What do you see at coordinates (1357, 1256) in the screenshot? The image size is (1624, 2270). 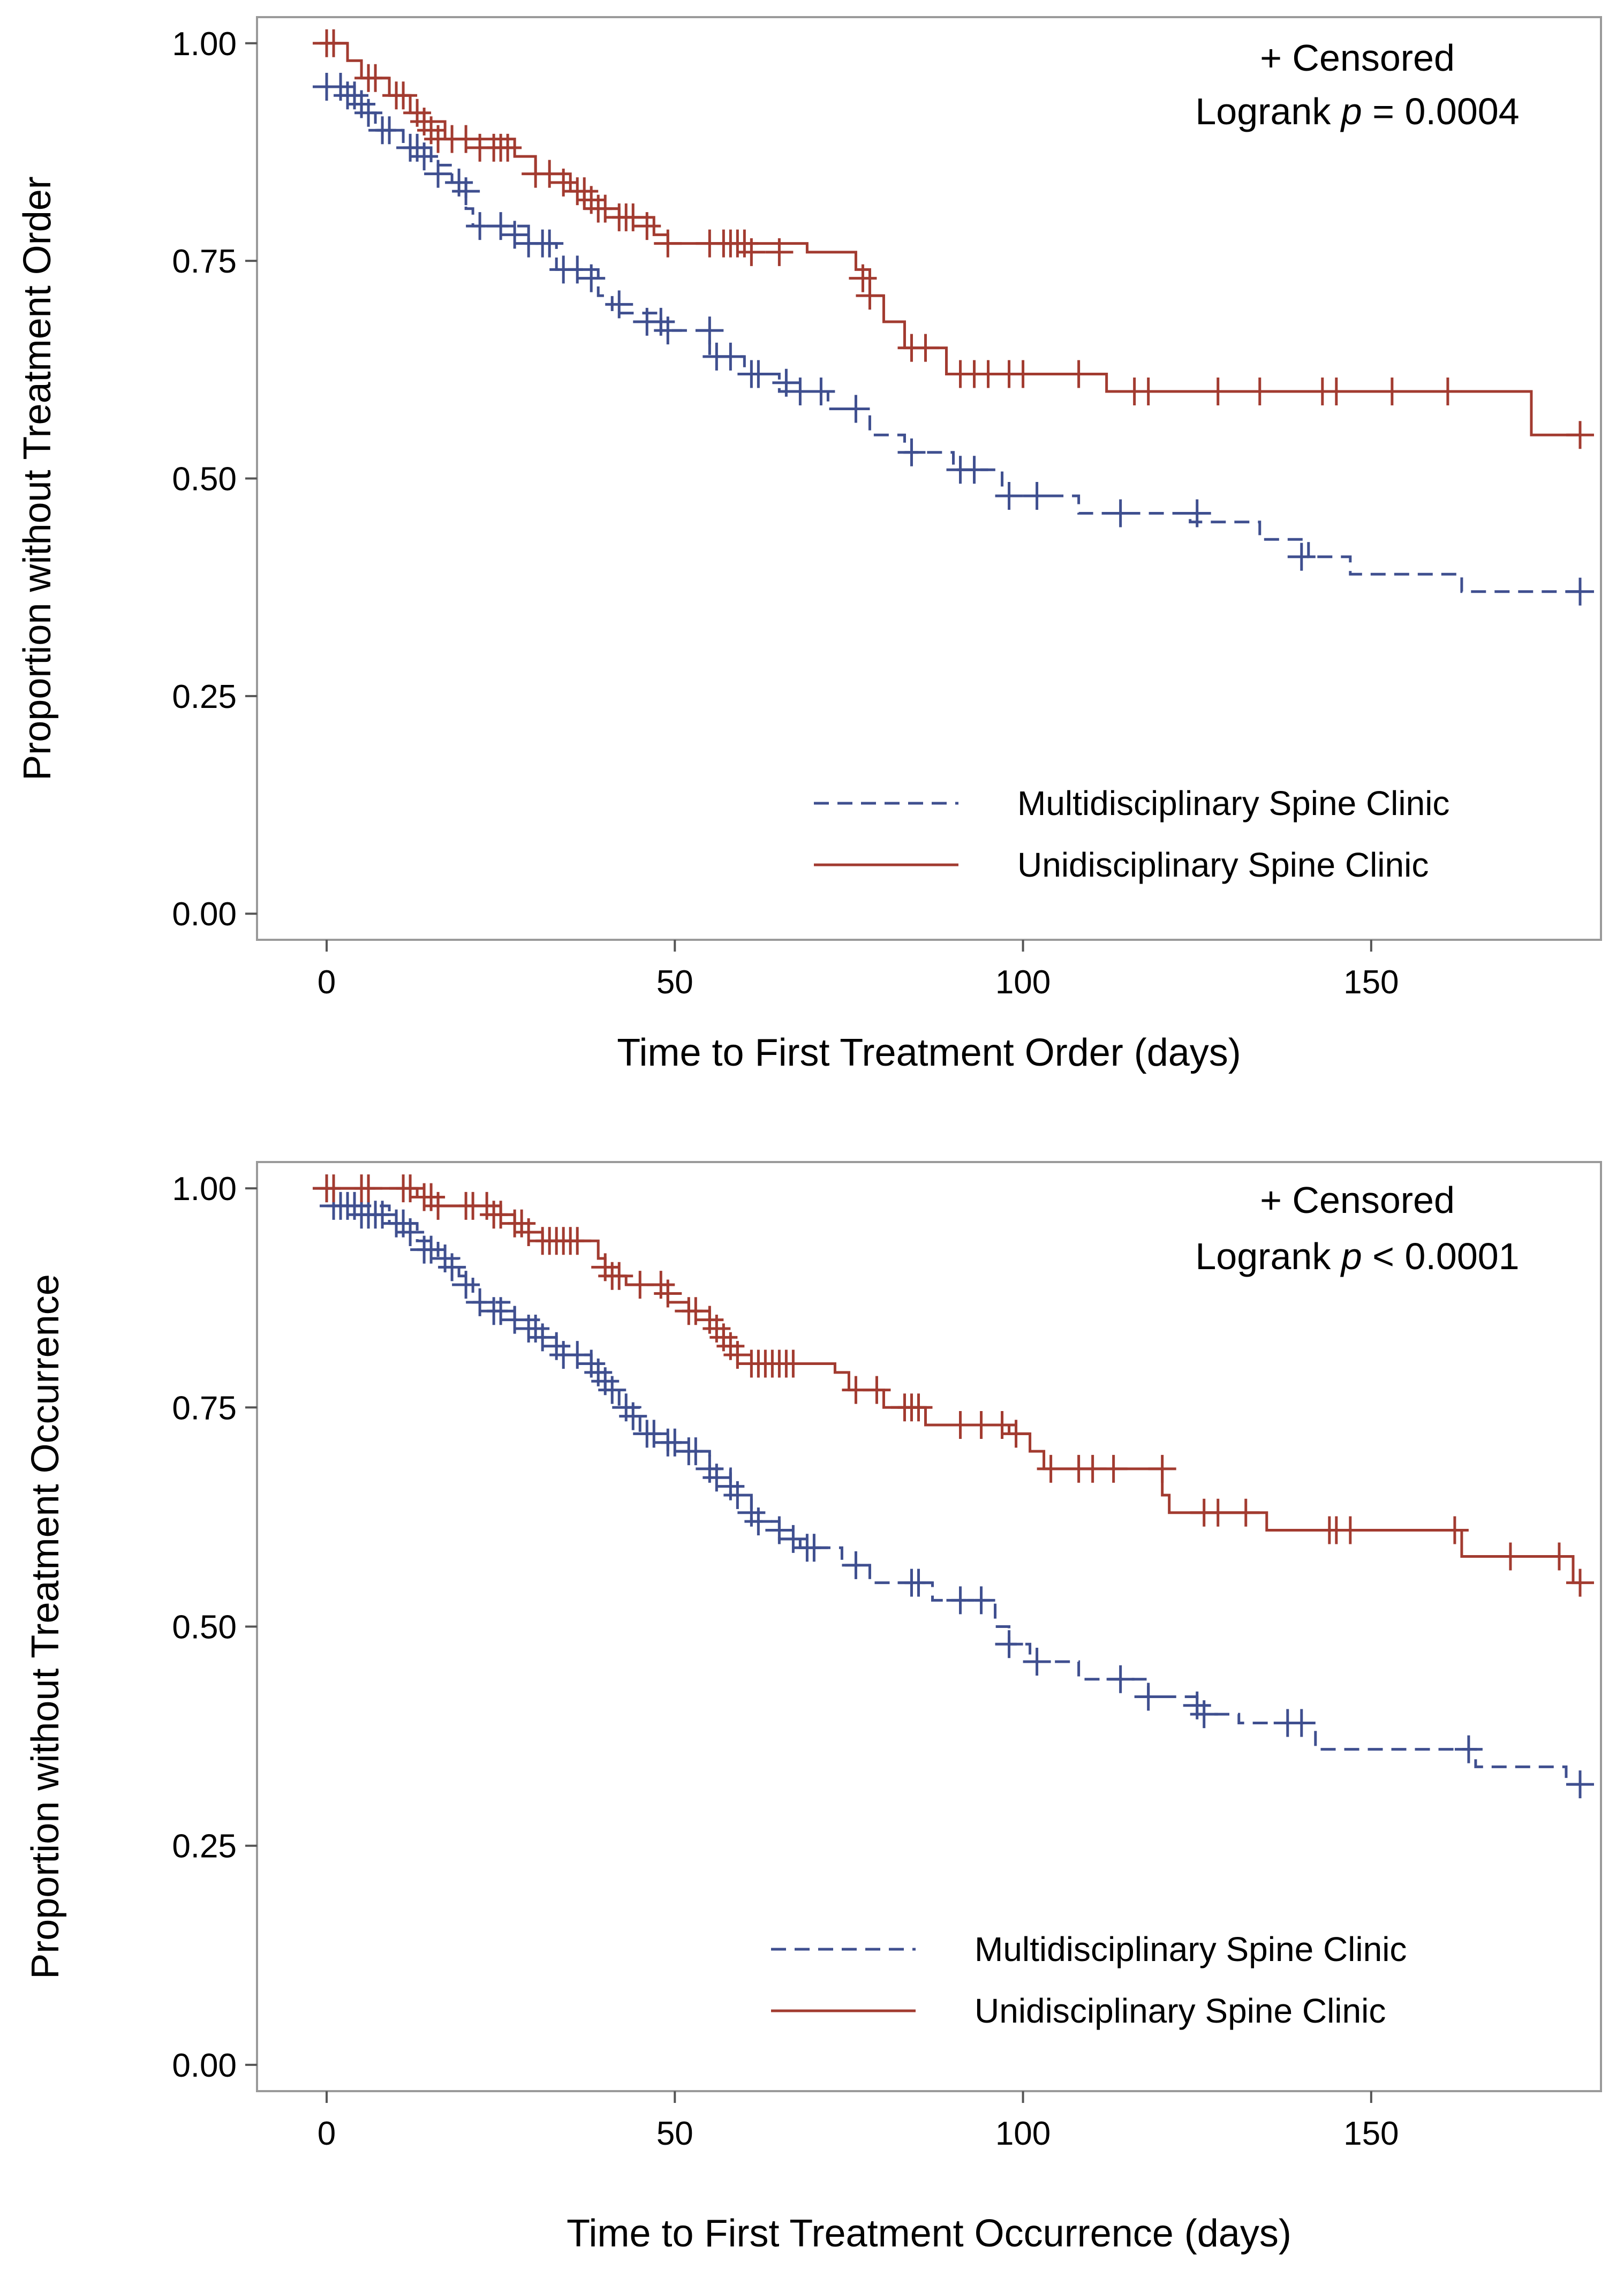 I see `logrank-annotation: Logrank p < 0.0001` at bounding box center [1357, 1256].